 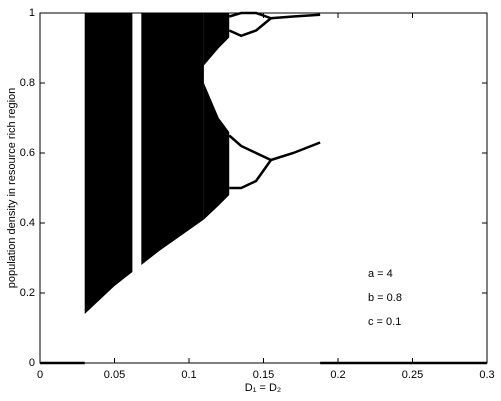 What do you see at coordinates (27, 293) in the screenshot?
I see `y-tick-label: 0.2` at bounding box center [27, 293].